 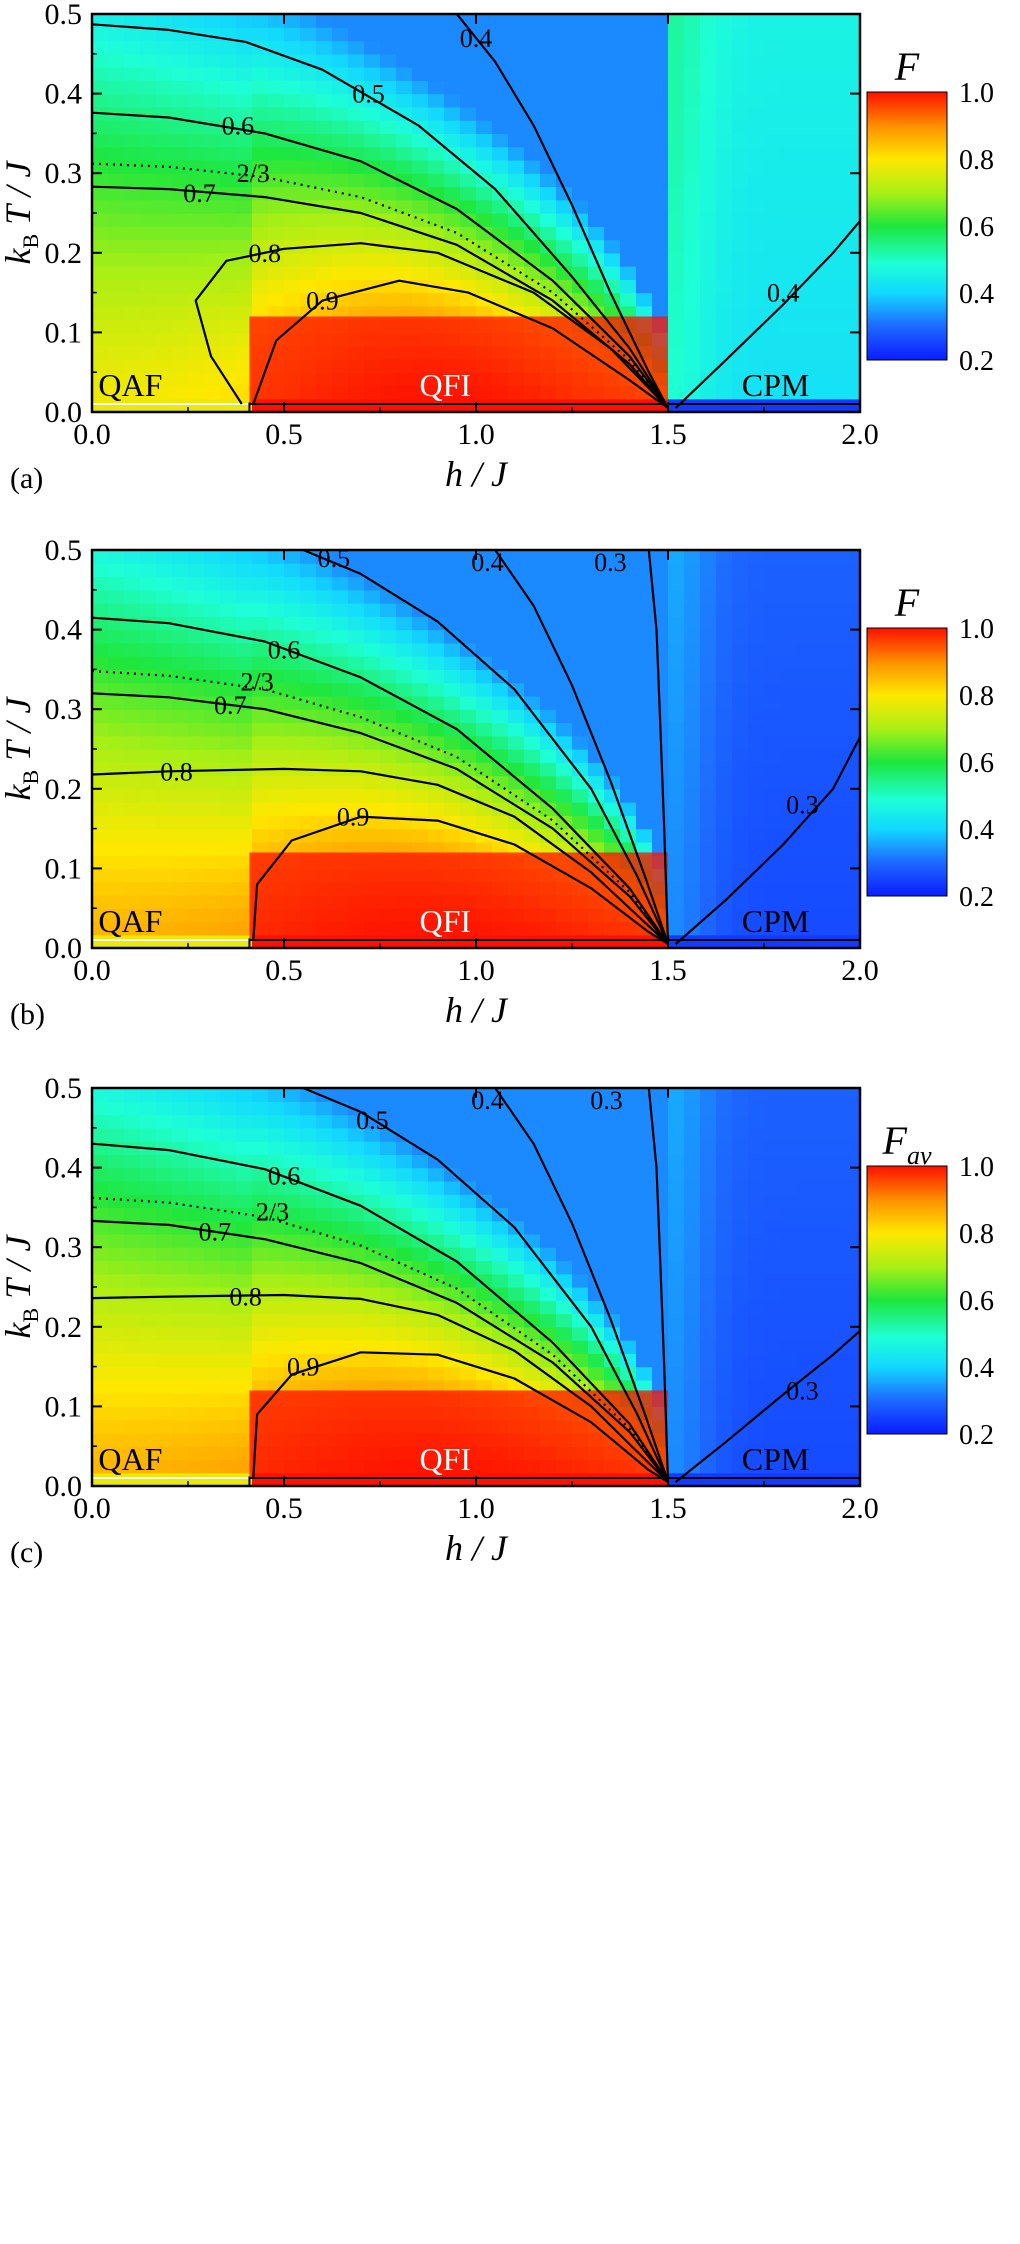 I want to click on colorbar-frame, so click(x=907, y=762).